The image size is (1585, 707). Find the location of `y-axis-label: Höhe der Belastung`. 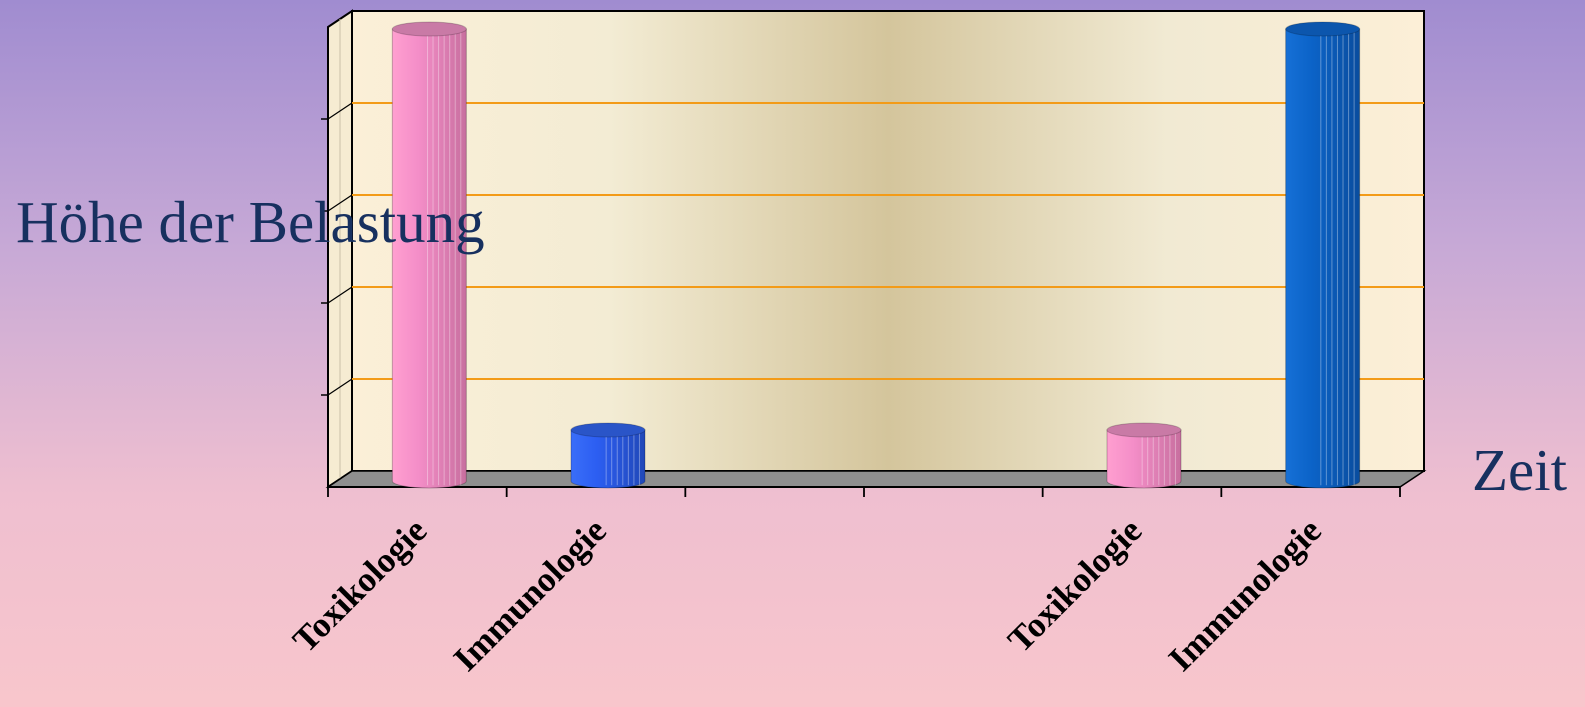

y-axis-label: Höhe der Belastung is located at coordinates (250, 222).